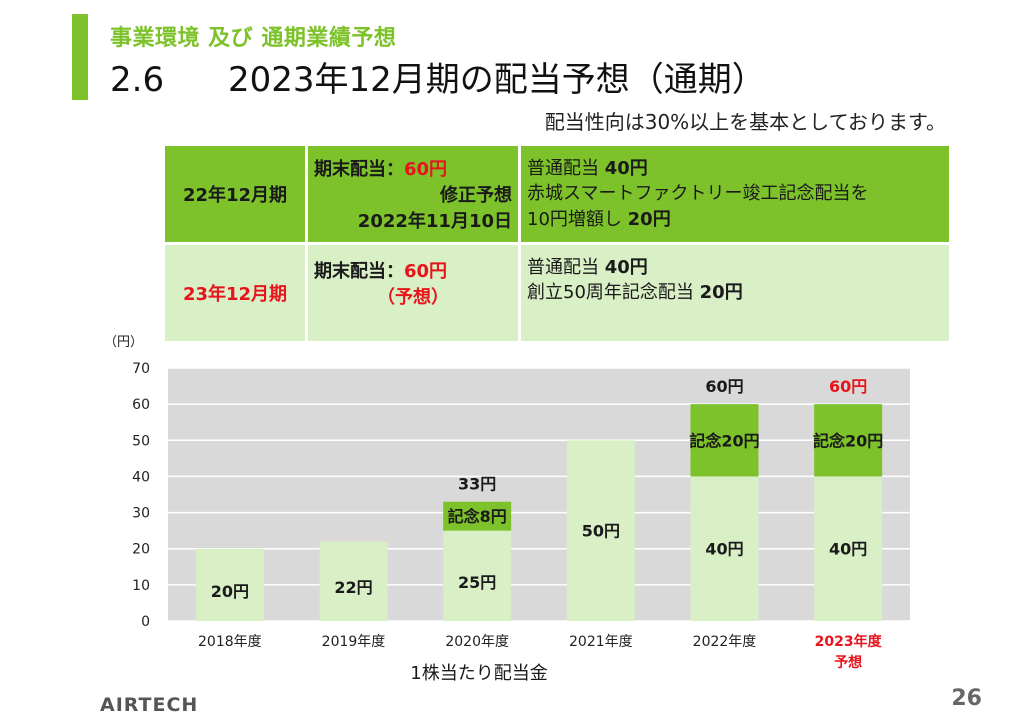  I want to click on title-accent-bar, so click(80, 57).